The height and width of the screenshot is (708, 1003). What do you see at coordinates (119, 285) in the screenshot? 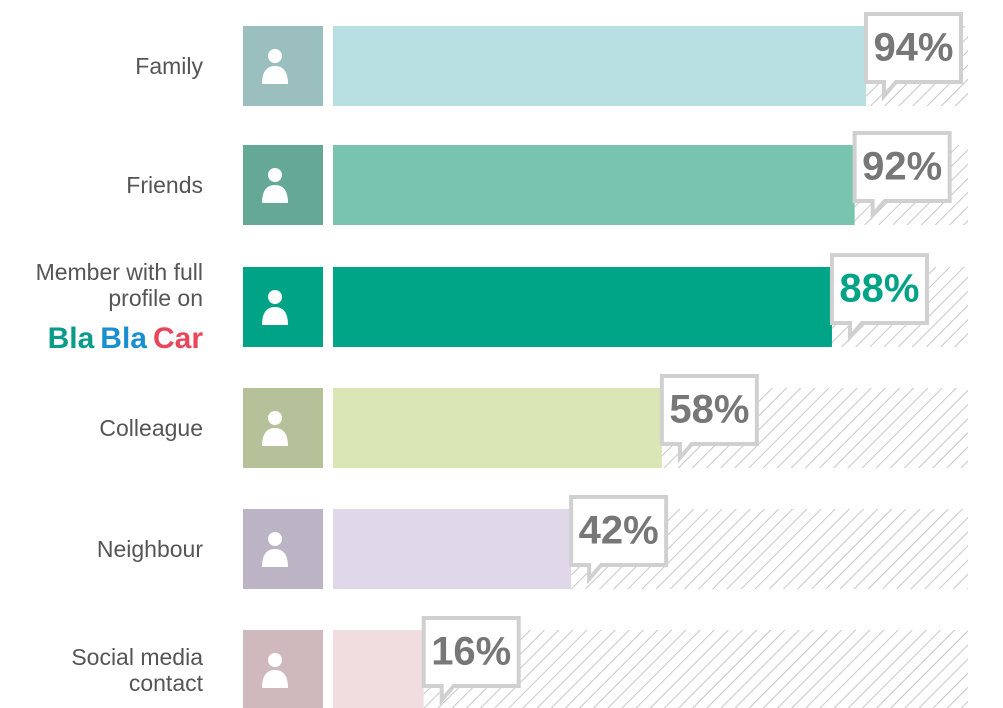
I see `category-label: Member with full profile on` at bounding box center [119, 285].